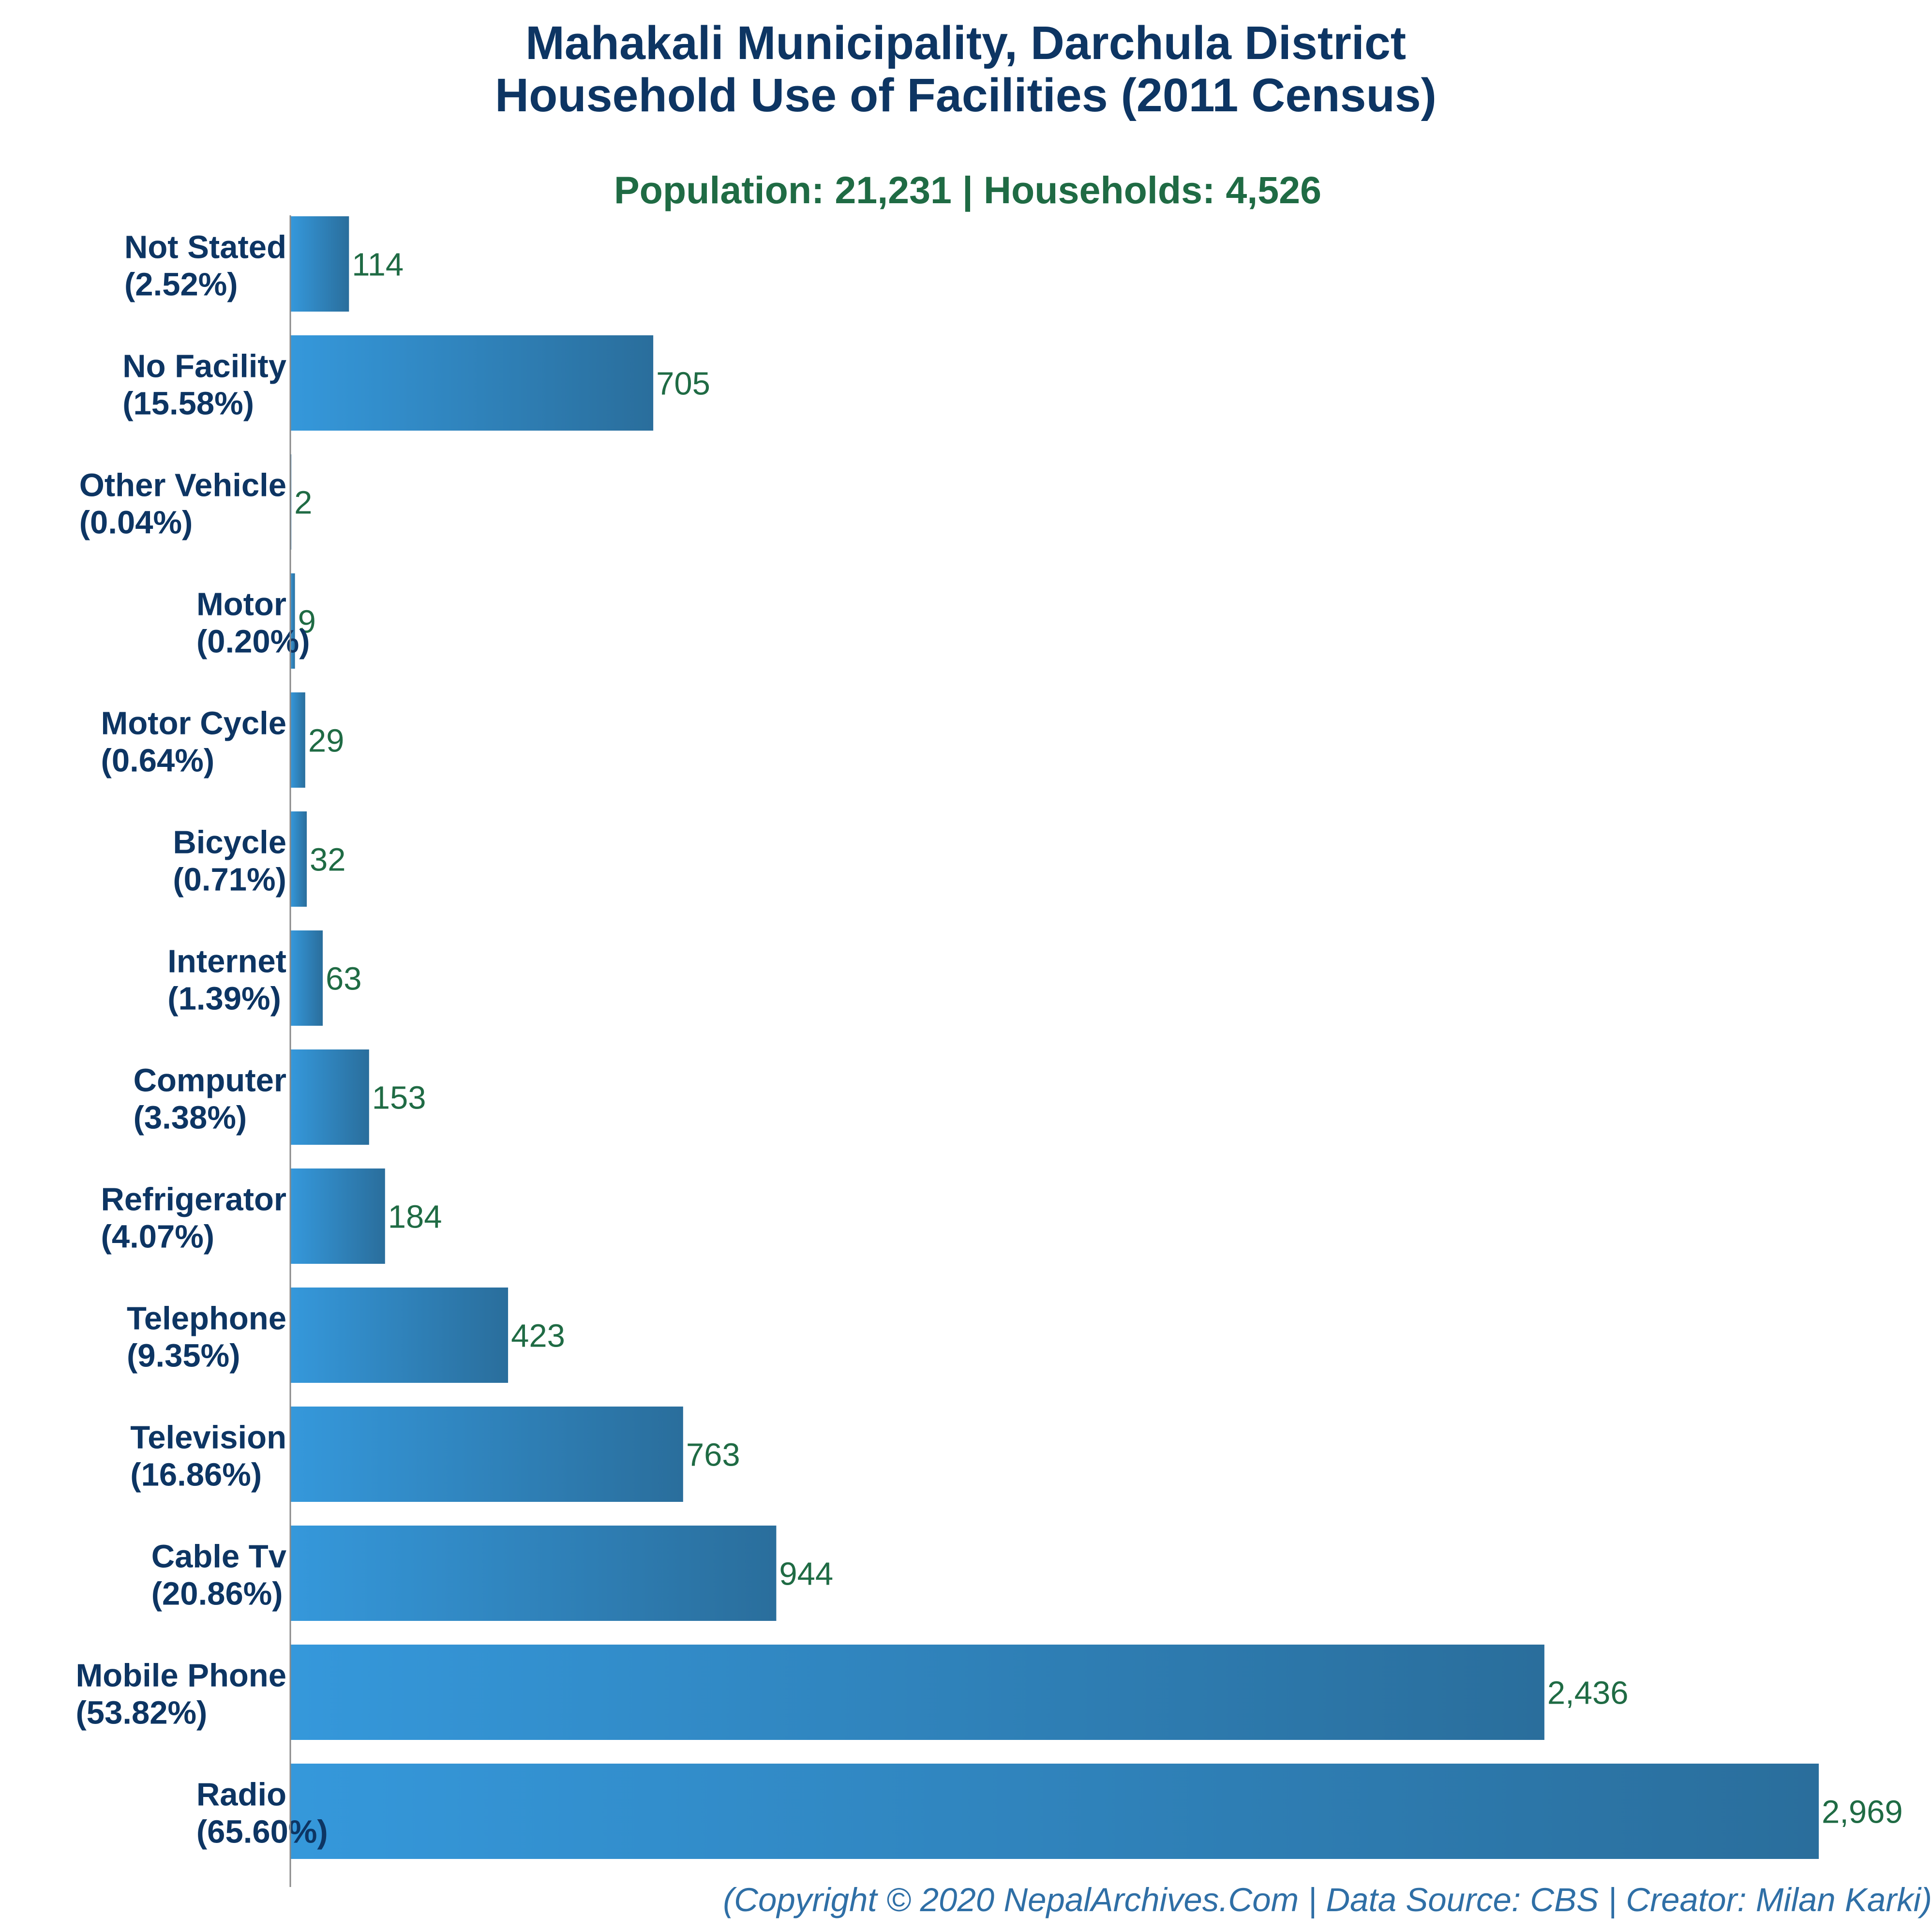  Describe the element at coordinates (1054, 1811) in the screenshot. I see `bar-radio` at that location.